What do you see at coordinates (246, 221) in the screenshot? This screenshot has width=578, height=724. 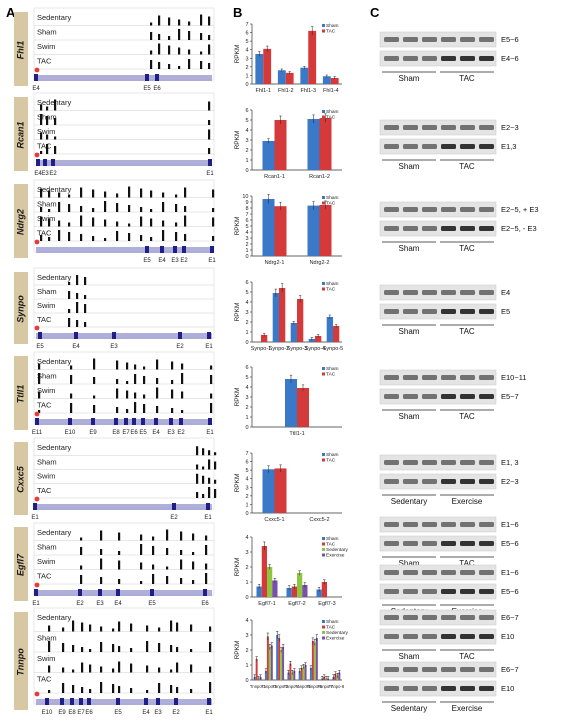 I see `y-tick-label: 6` at bounding box center [246, 221].